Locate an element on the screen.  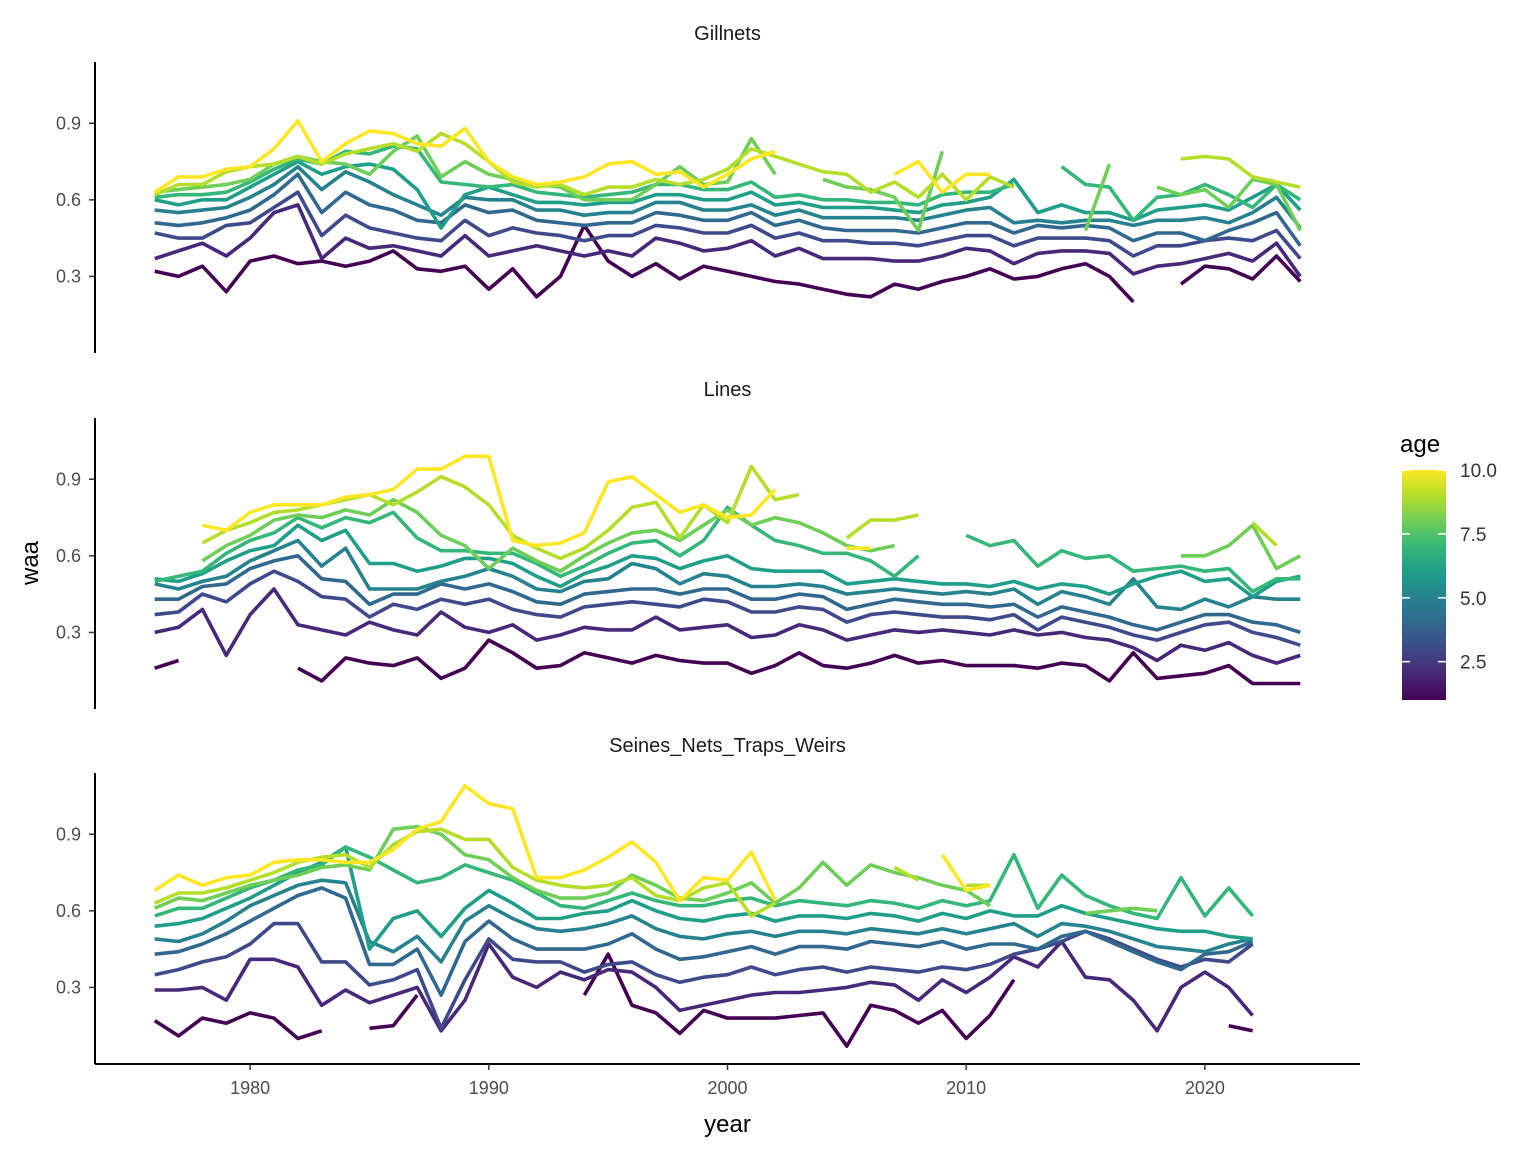
panel-title: Lines is located at coordinates (728, 390).